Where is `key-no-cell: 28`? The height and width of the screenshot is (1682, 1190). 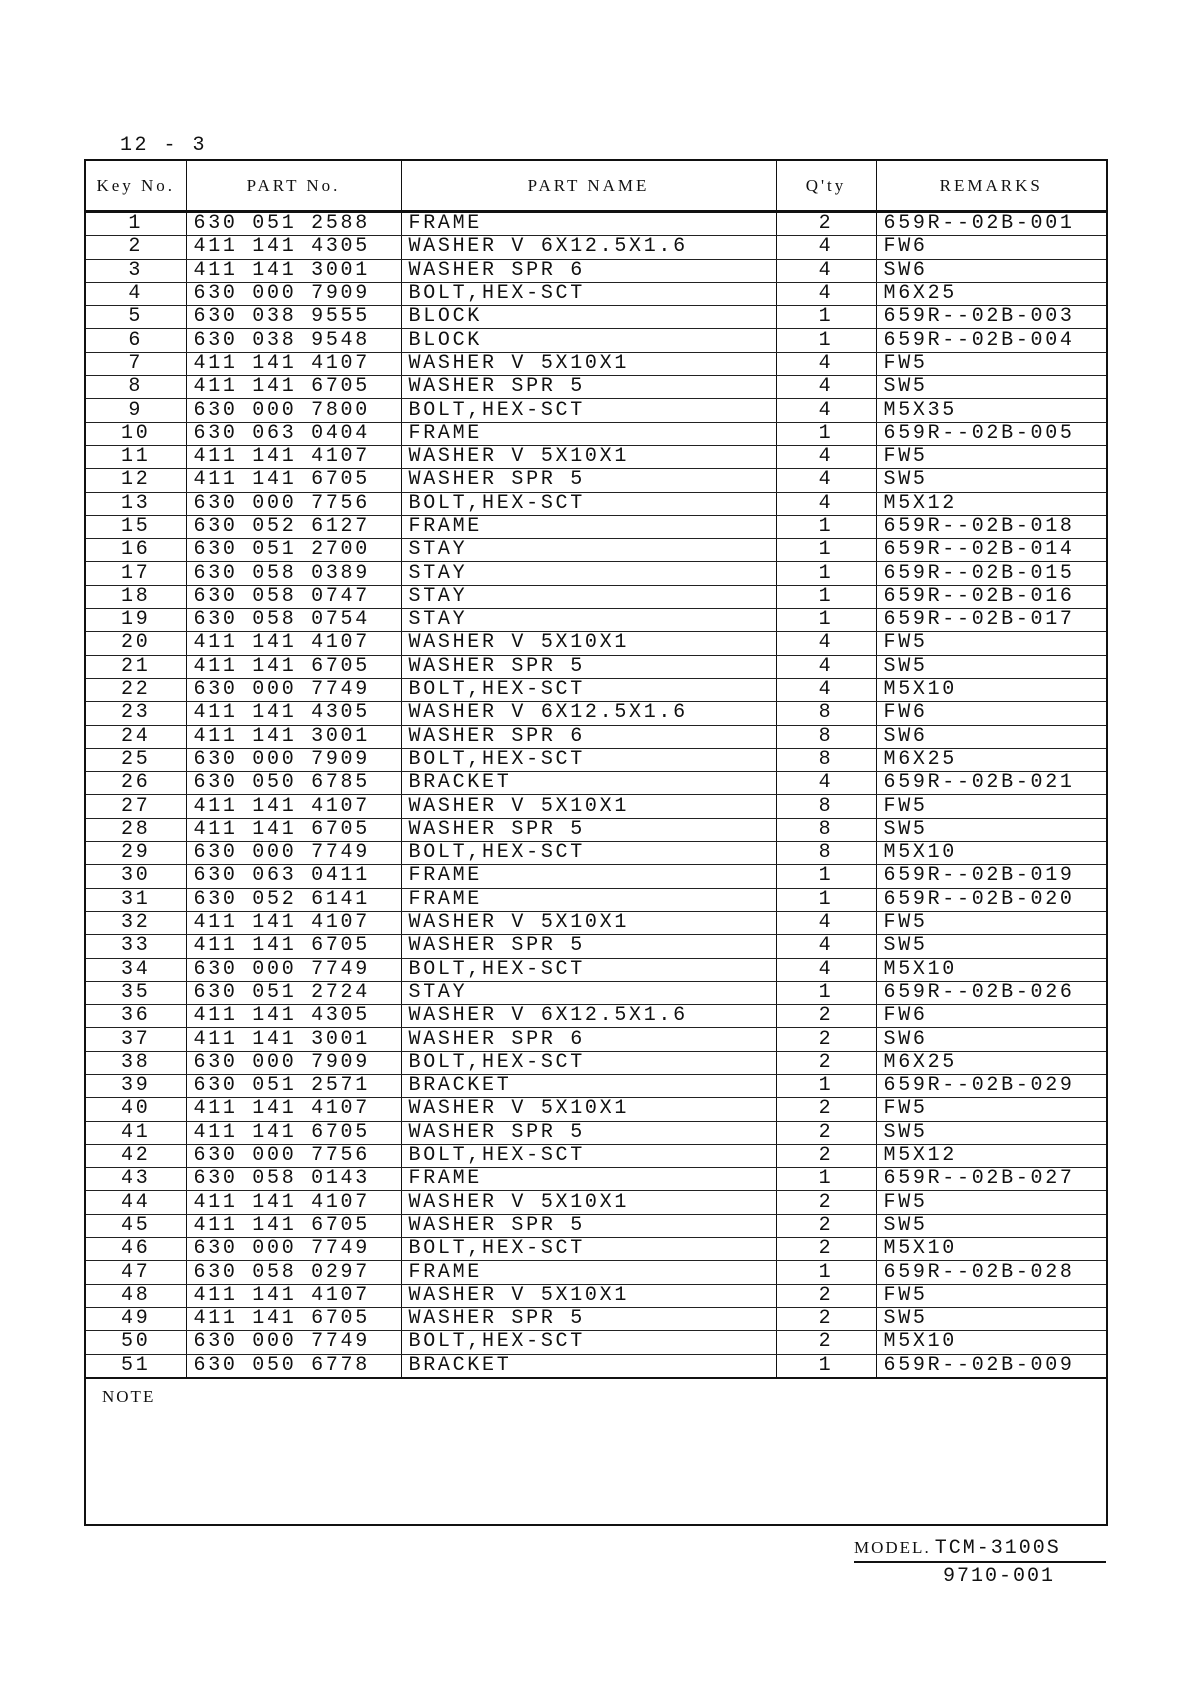
key-no-cell: 28 is located at coordinates (135, 830).